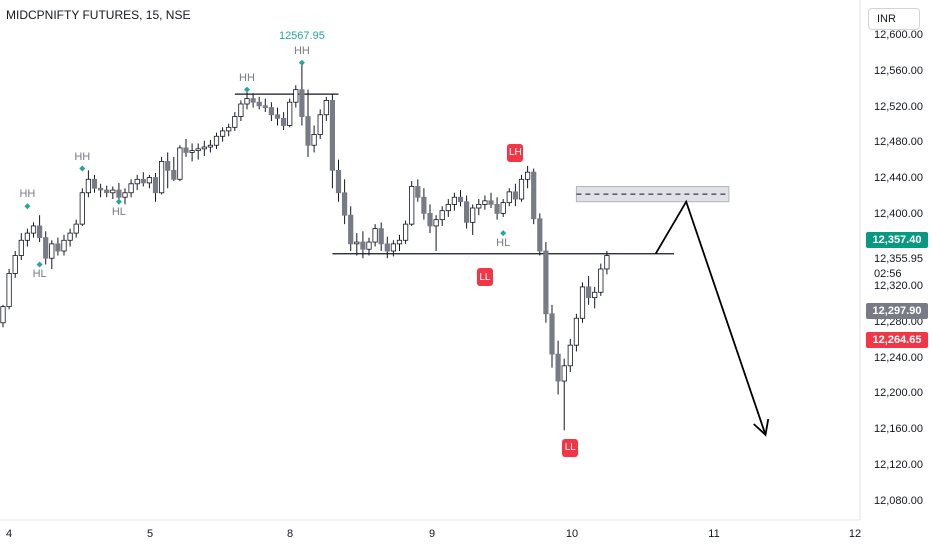 The height and width of the screenshot is (550, 932). Describe the element at coordinates (855, 534) in the screenshot. I see `time-tick-label: 12` at that location.